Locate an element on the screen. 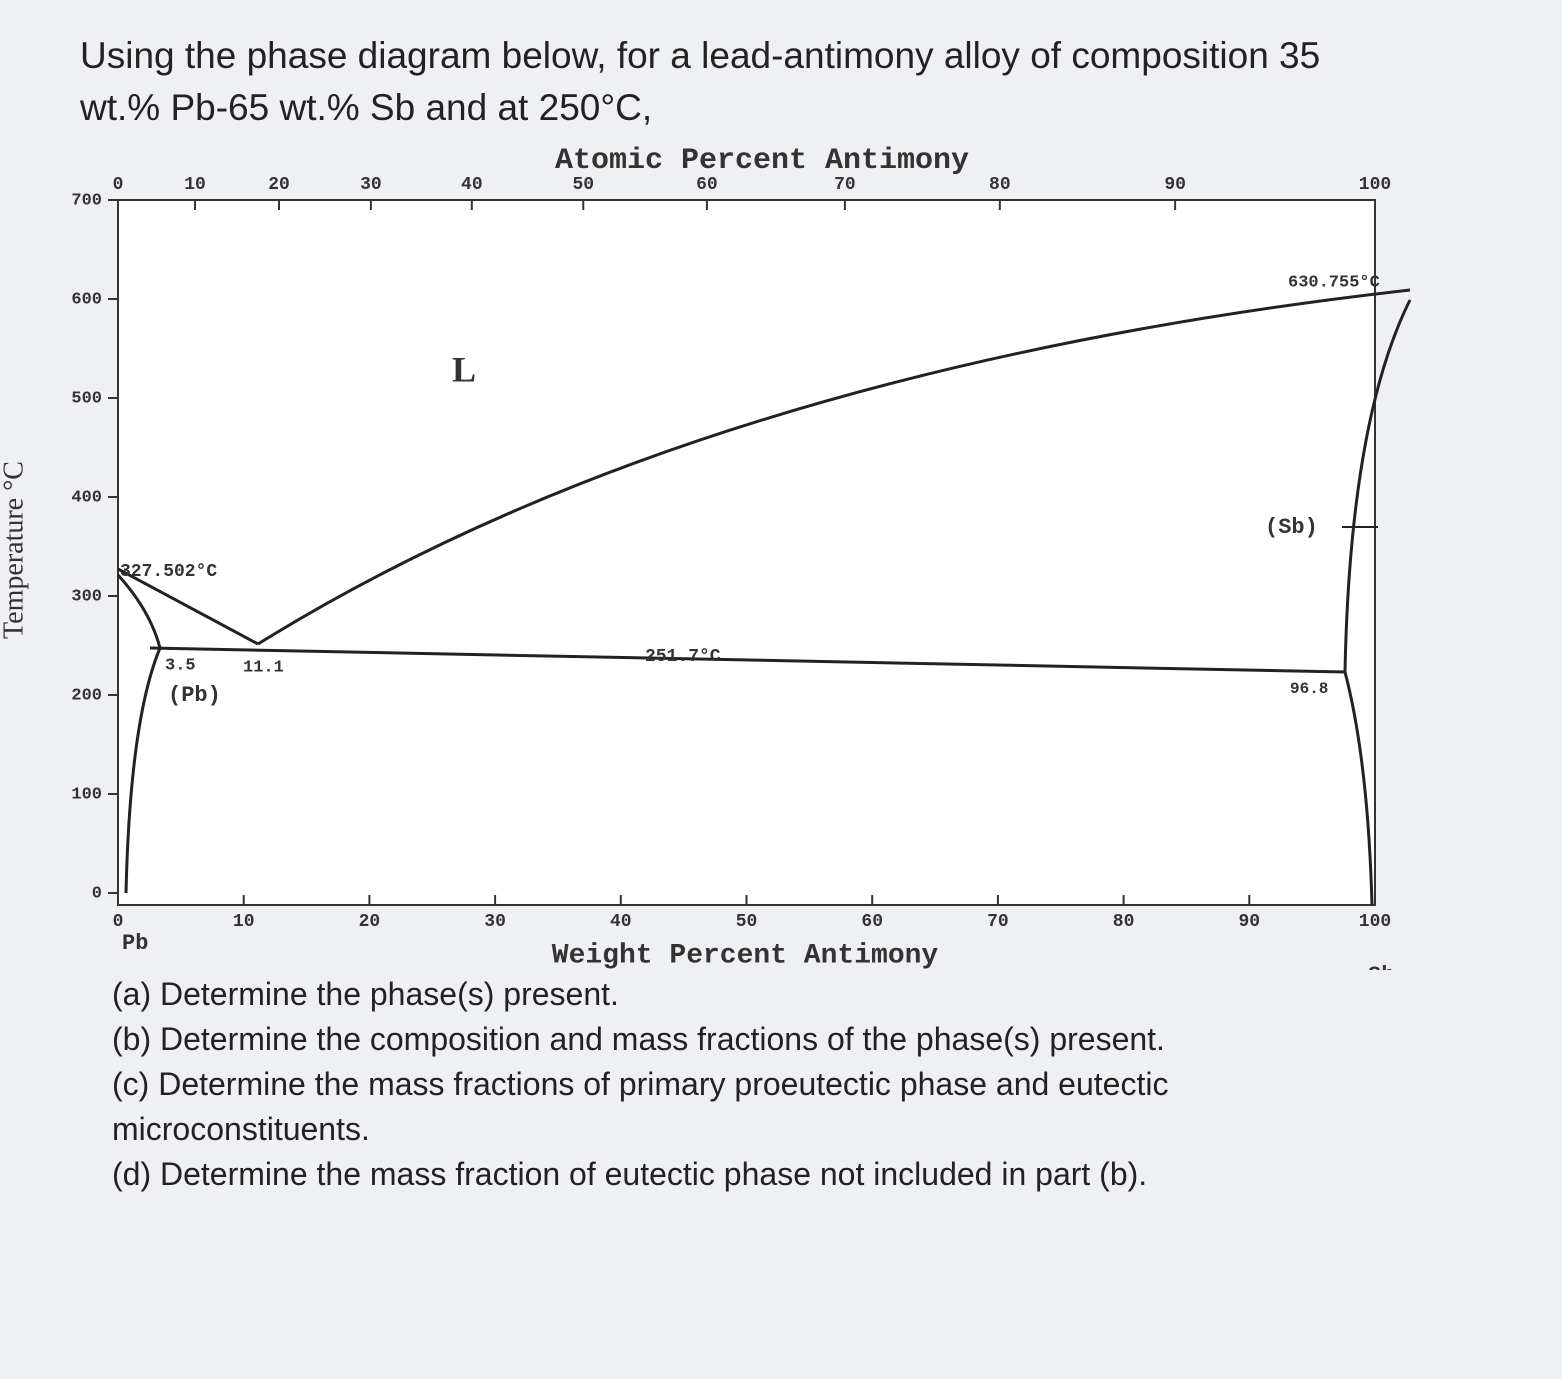 The image size is (1562, 1379). top-tick-label: 0 is located at coordinates (118, 185).